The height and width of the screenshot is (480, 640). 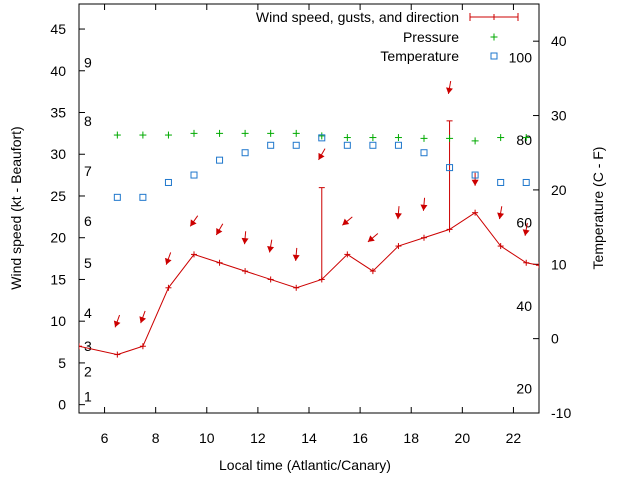 What do you see at coordinates (555, 339) in the screenshot?
I see `y-tick-label-right: 0` at bounding box center [555, 339].